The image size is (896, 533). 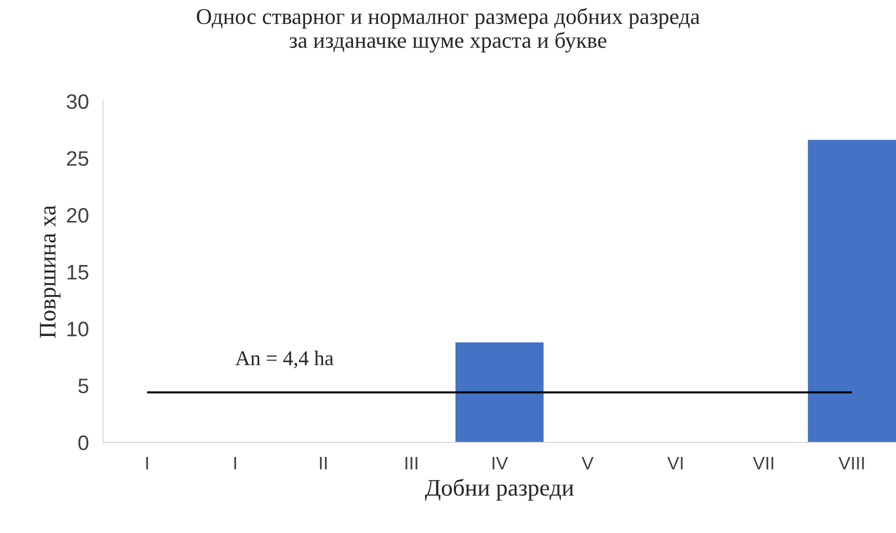 I want to click on y-tick-label: 10, so click(x=78, y=329).